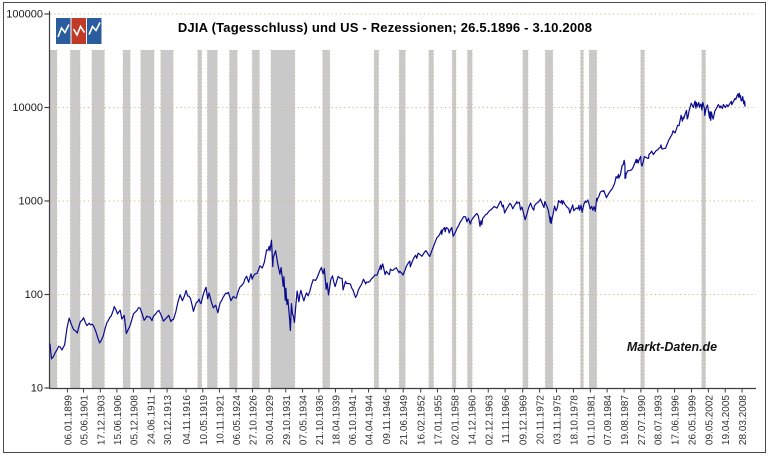 The width and height of the screenshot is (770, 457). Describe the element at coordinates (387, 420) in the screenshot. I see `x-axis-label: 09.11.1946` at that location.